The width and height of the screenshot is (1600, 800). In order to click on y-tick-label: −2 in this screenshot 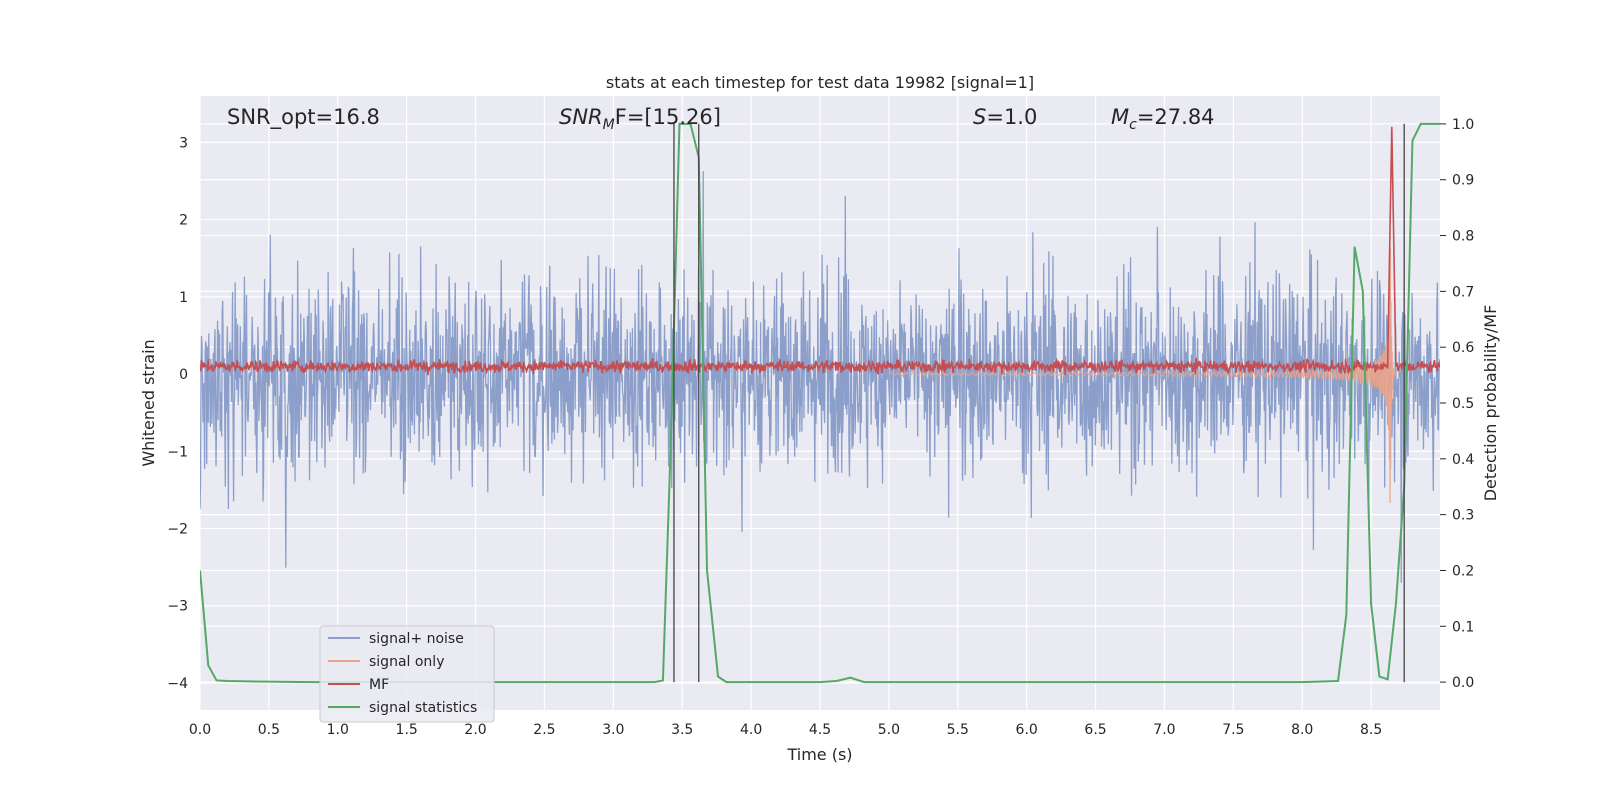, I will do `click(177, 530)`.